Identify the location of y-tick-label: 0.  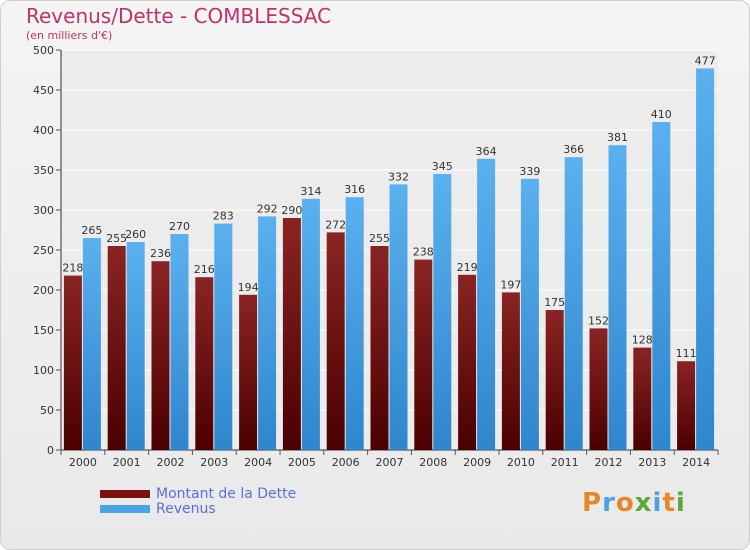
(50, 450).